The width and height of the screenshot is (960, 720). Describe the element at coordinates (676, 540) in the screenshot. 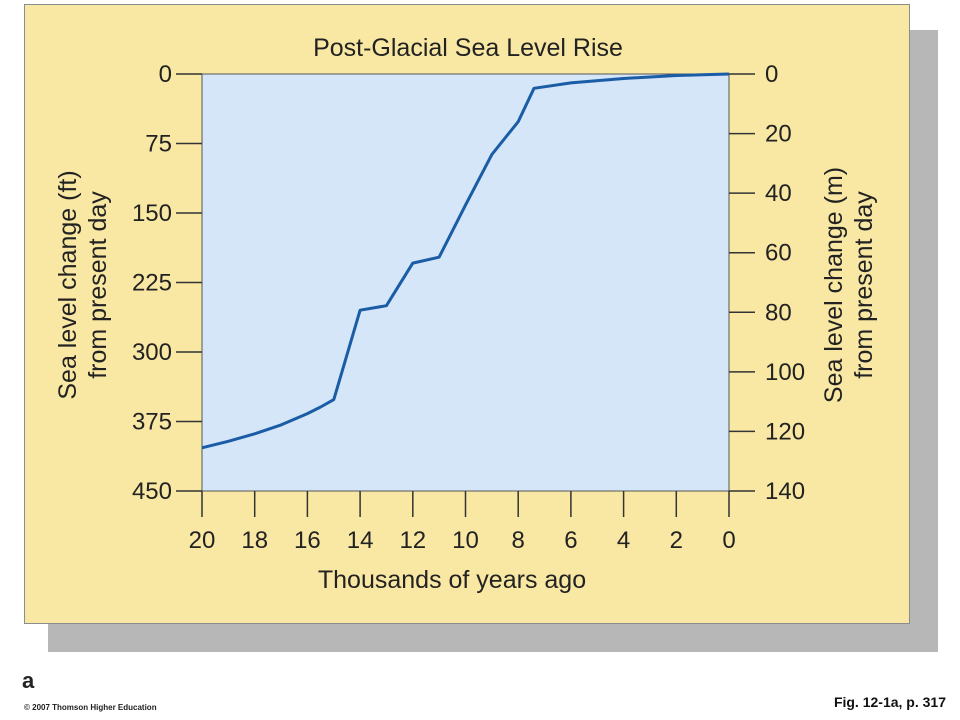

I see `x-tick-label: 2` at that location.